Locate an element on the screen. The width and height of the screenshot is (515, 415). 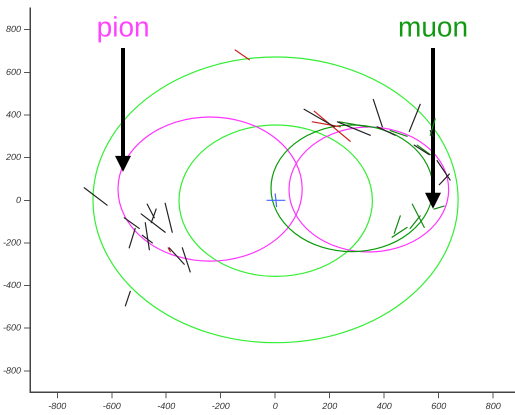
x-tick-label: 0 is located at coordinates (275, 406).